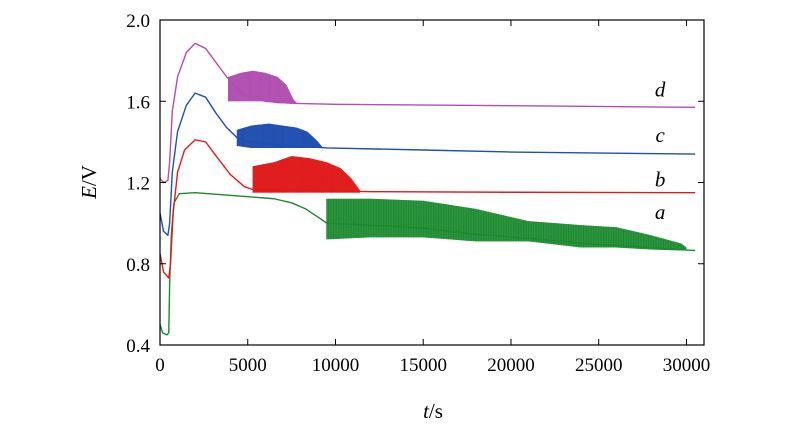  I want to click on x-axis-title-symbol: t, so click(426, 411).